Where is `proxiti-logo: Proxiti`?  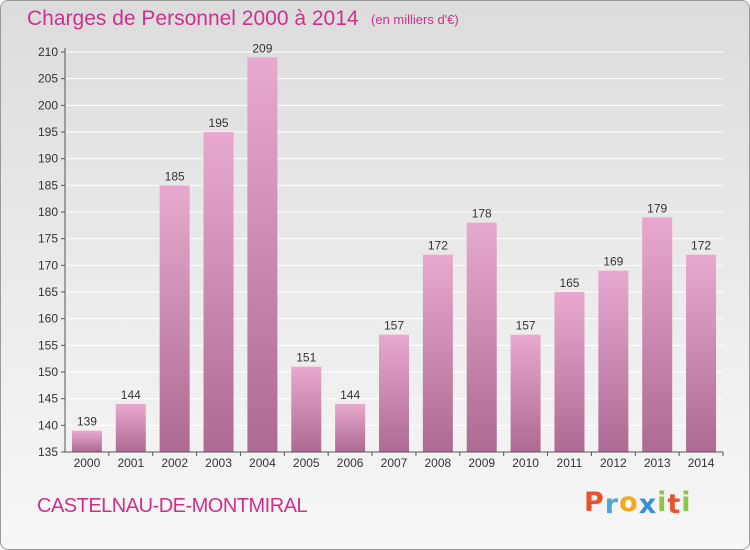
proxiti-logo: Proxiti is located at coordinates (638, 503).